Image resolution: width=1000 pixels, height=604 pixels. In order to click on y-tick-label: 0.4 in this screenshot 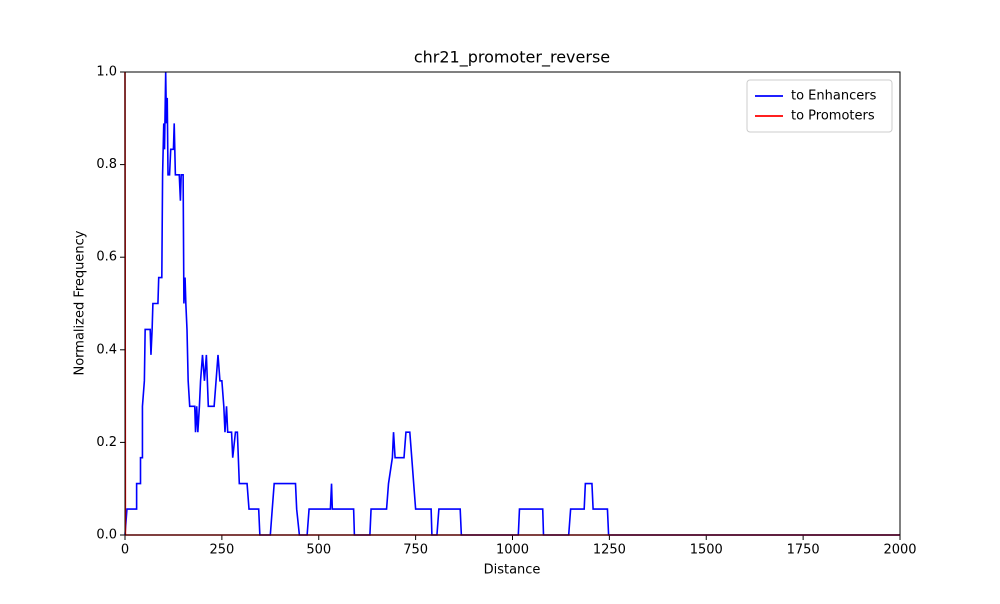, I will do `click(106, 349)`.